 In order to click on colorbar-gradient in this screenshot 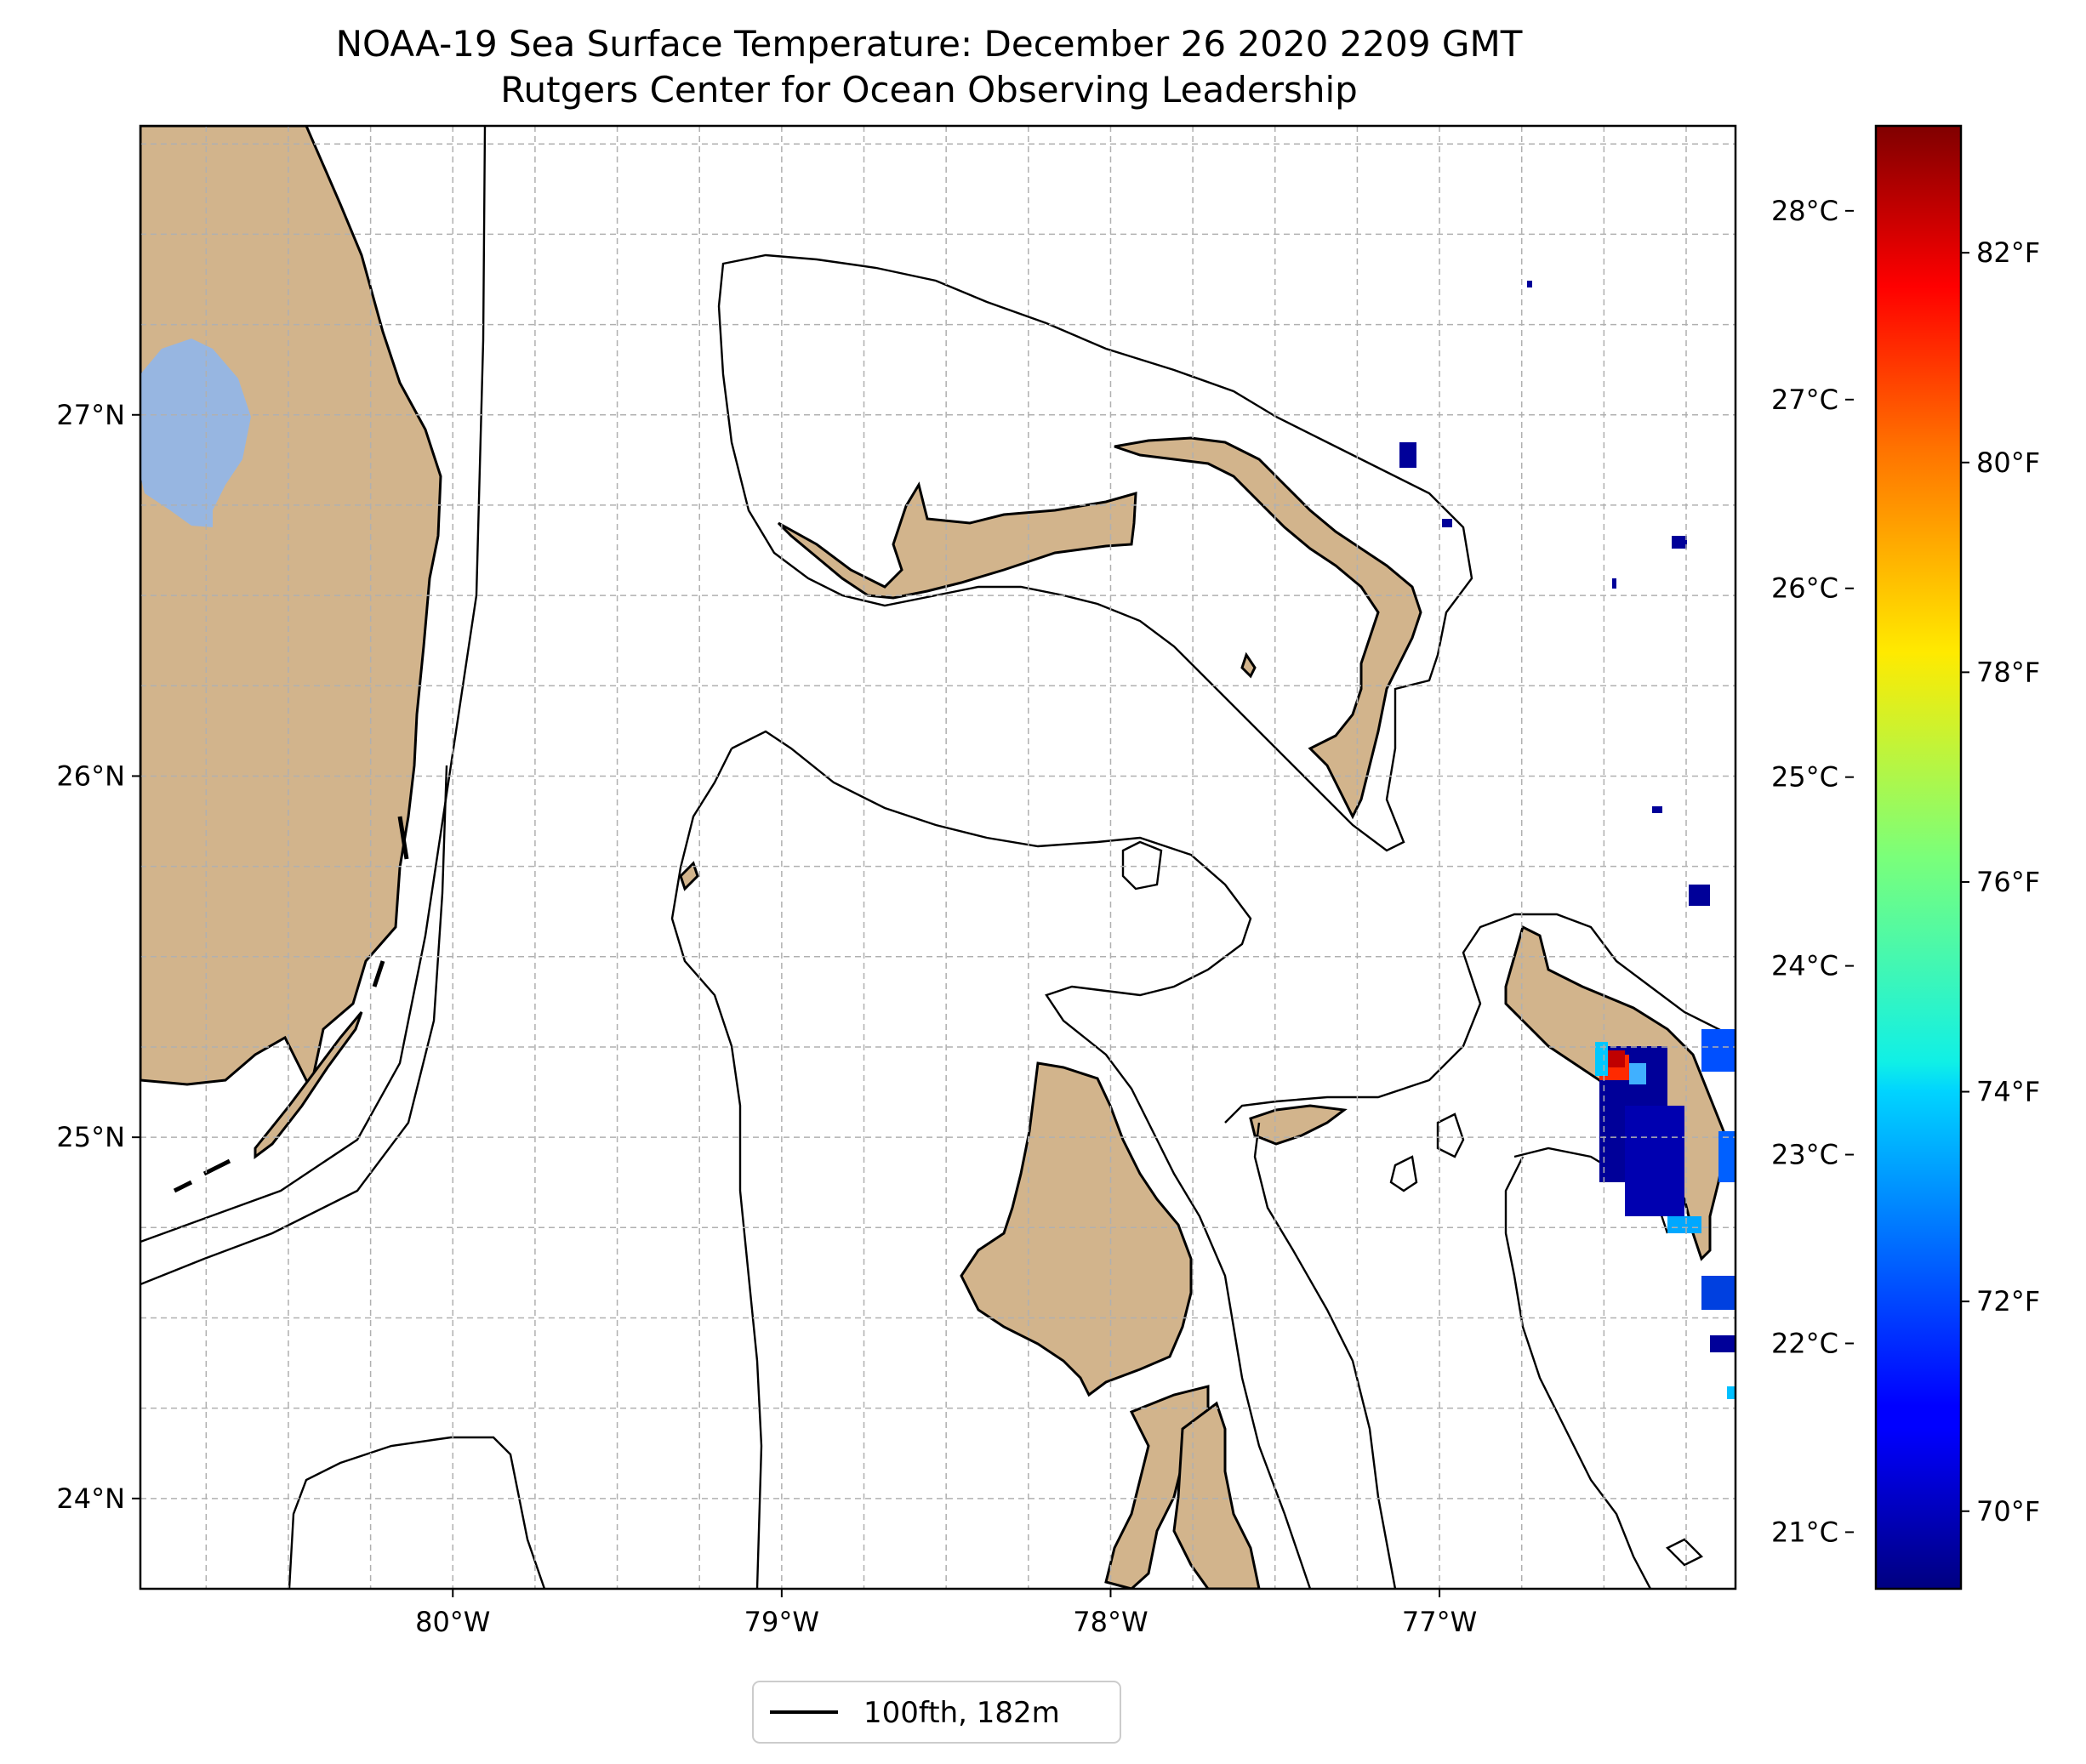, I will do `click(1918, 857)`.